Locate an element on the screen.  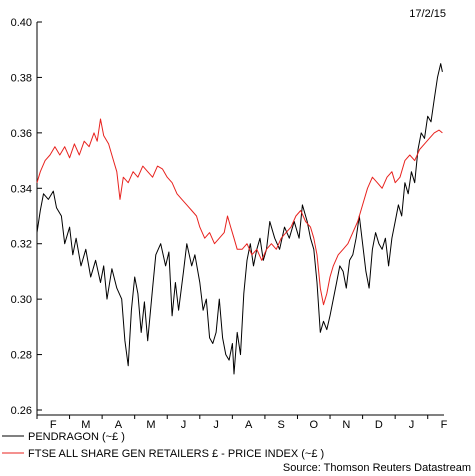
y-tick-label: 0.30 is located at coordinates (21, 300).